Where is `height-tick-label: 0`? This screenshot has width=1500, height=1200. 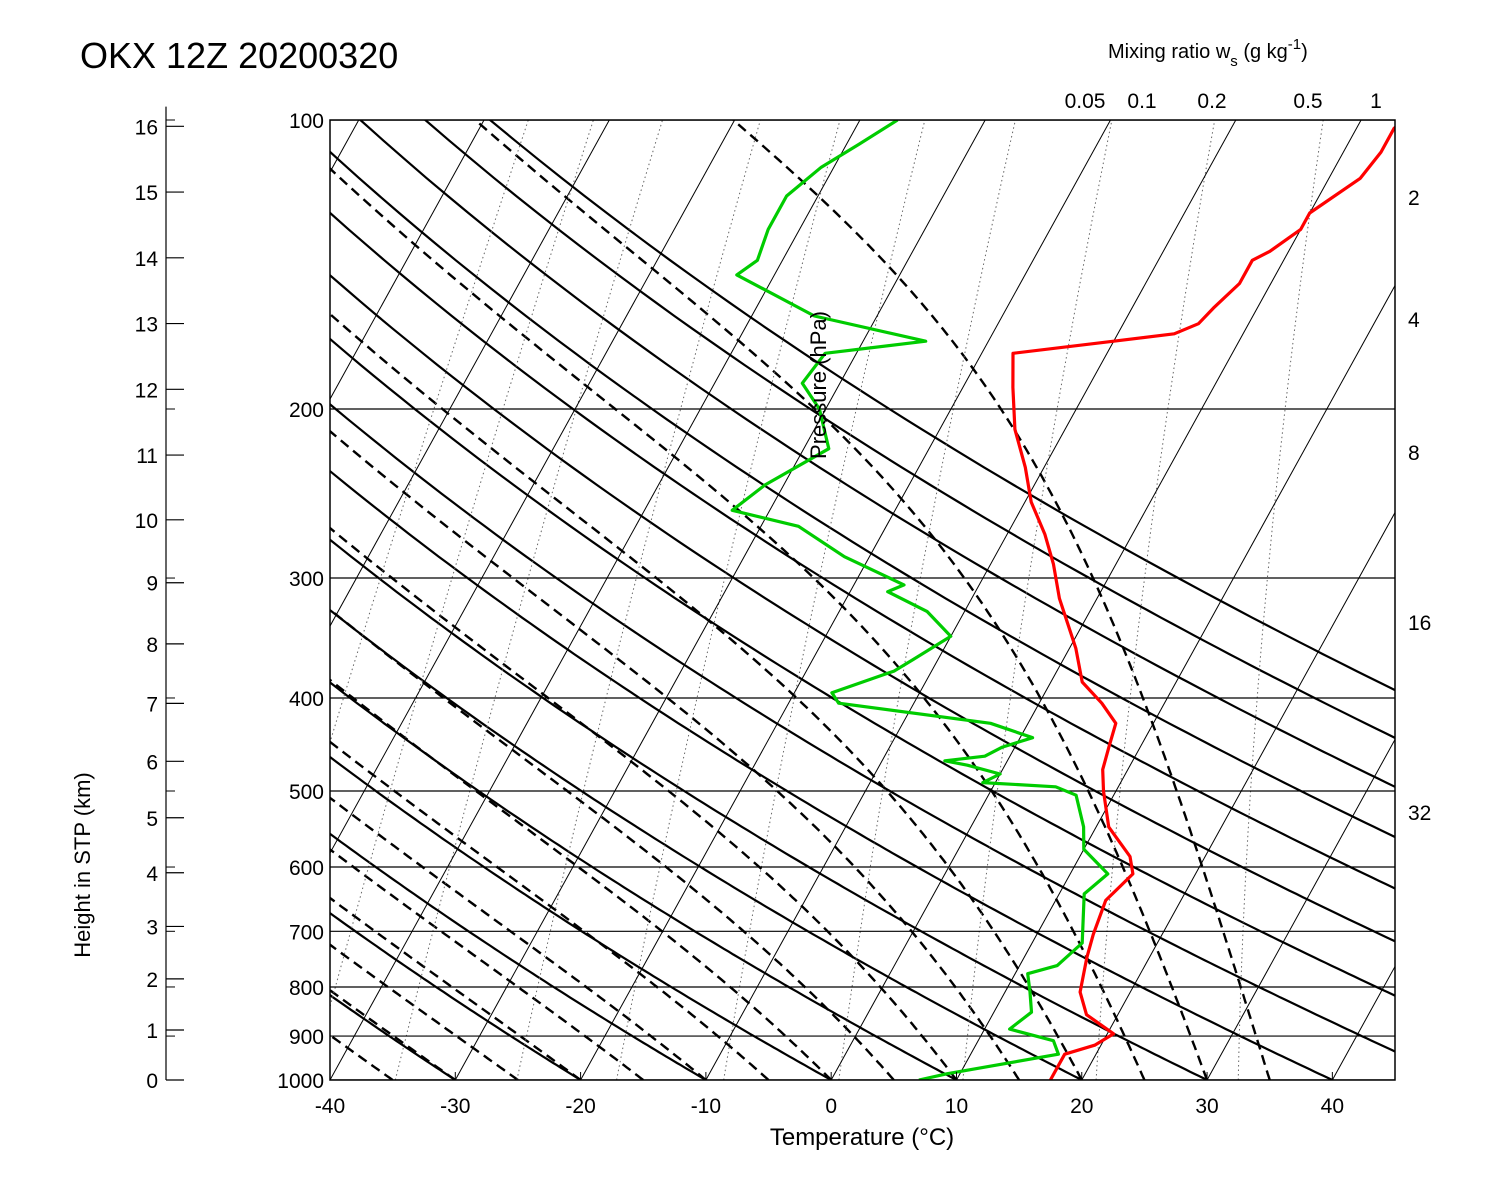 height-tick-label: 0 is located at coordinates (152, 1081).